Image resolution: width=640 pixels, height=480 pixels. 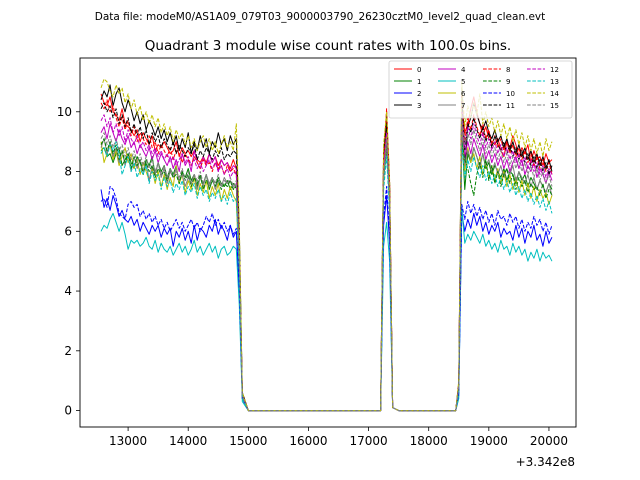 What do you see at coordinates (68, 261) in the screenshot?
I see `y-axis: 0 2 4 6 8 10` at bounding box center [68, 261].